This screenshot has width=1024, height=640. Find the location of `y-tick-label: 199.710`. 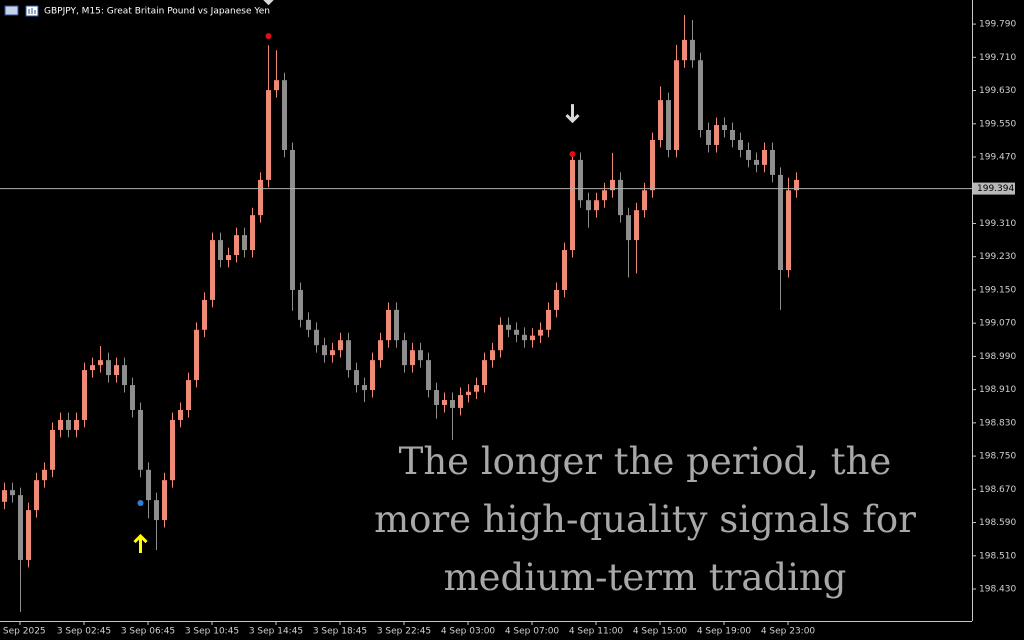

y-tick-label: 199.710 is located at coordinates (997, 58).